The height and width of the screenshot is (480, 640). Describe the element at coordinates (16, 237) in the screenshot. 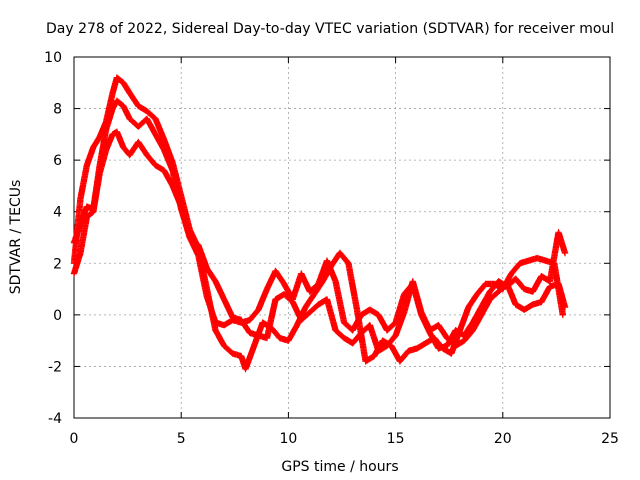

I see `y-axis-label: SDTVAR / TECUs` at that location.